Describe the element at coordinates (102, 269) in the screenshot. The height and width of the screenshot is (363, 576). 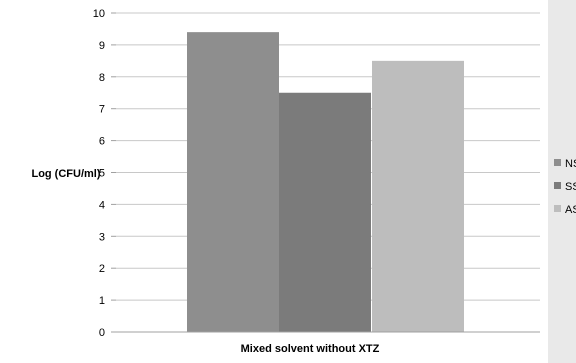
I see `y-tick-label: 2` at that location.